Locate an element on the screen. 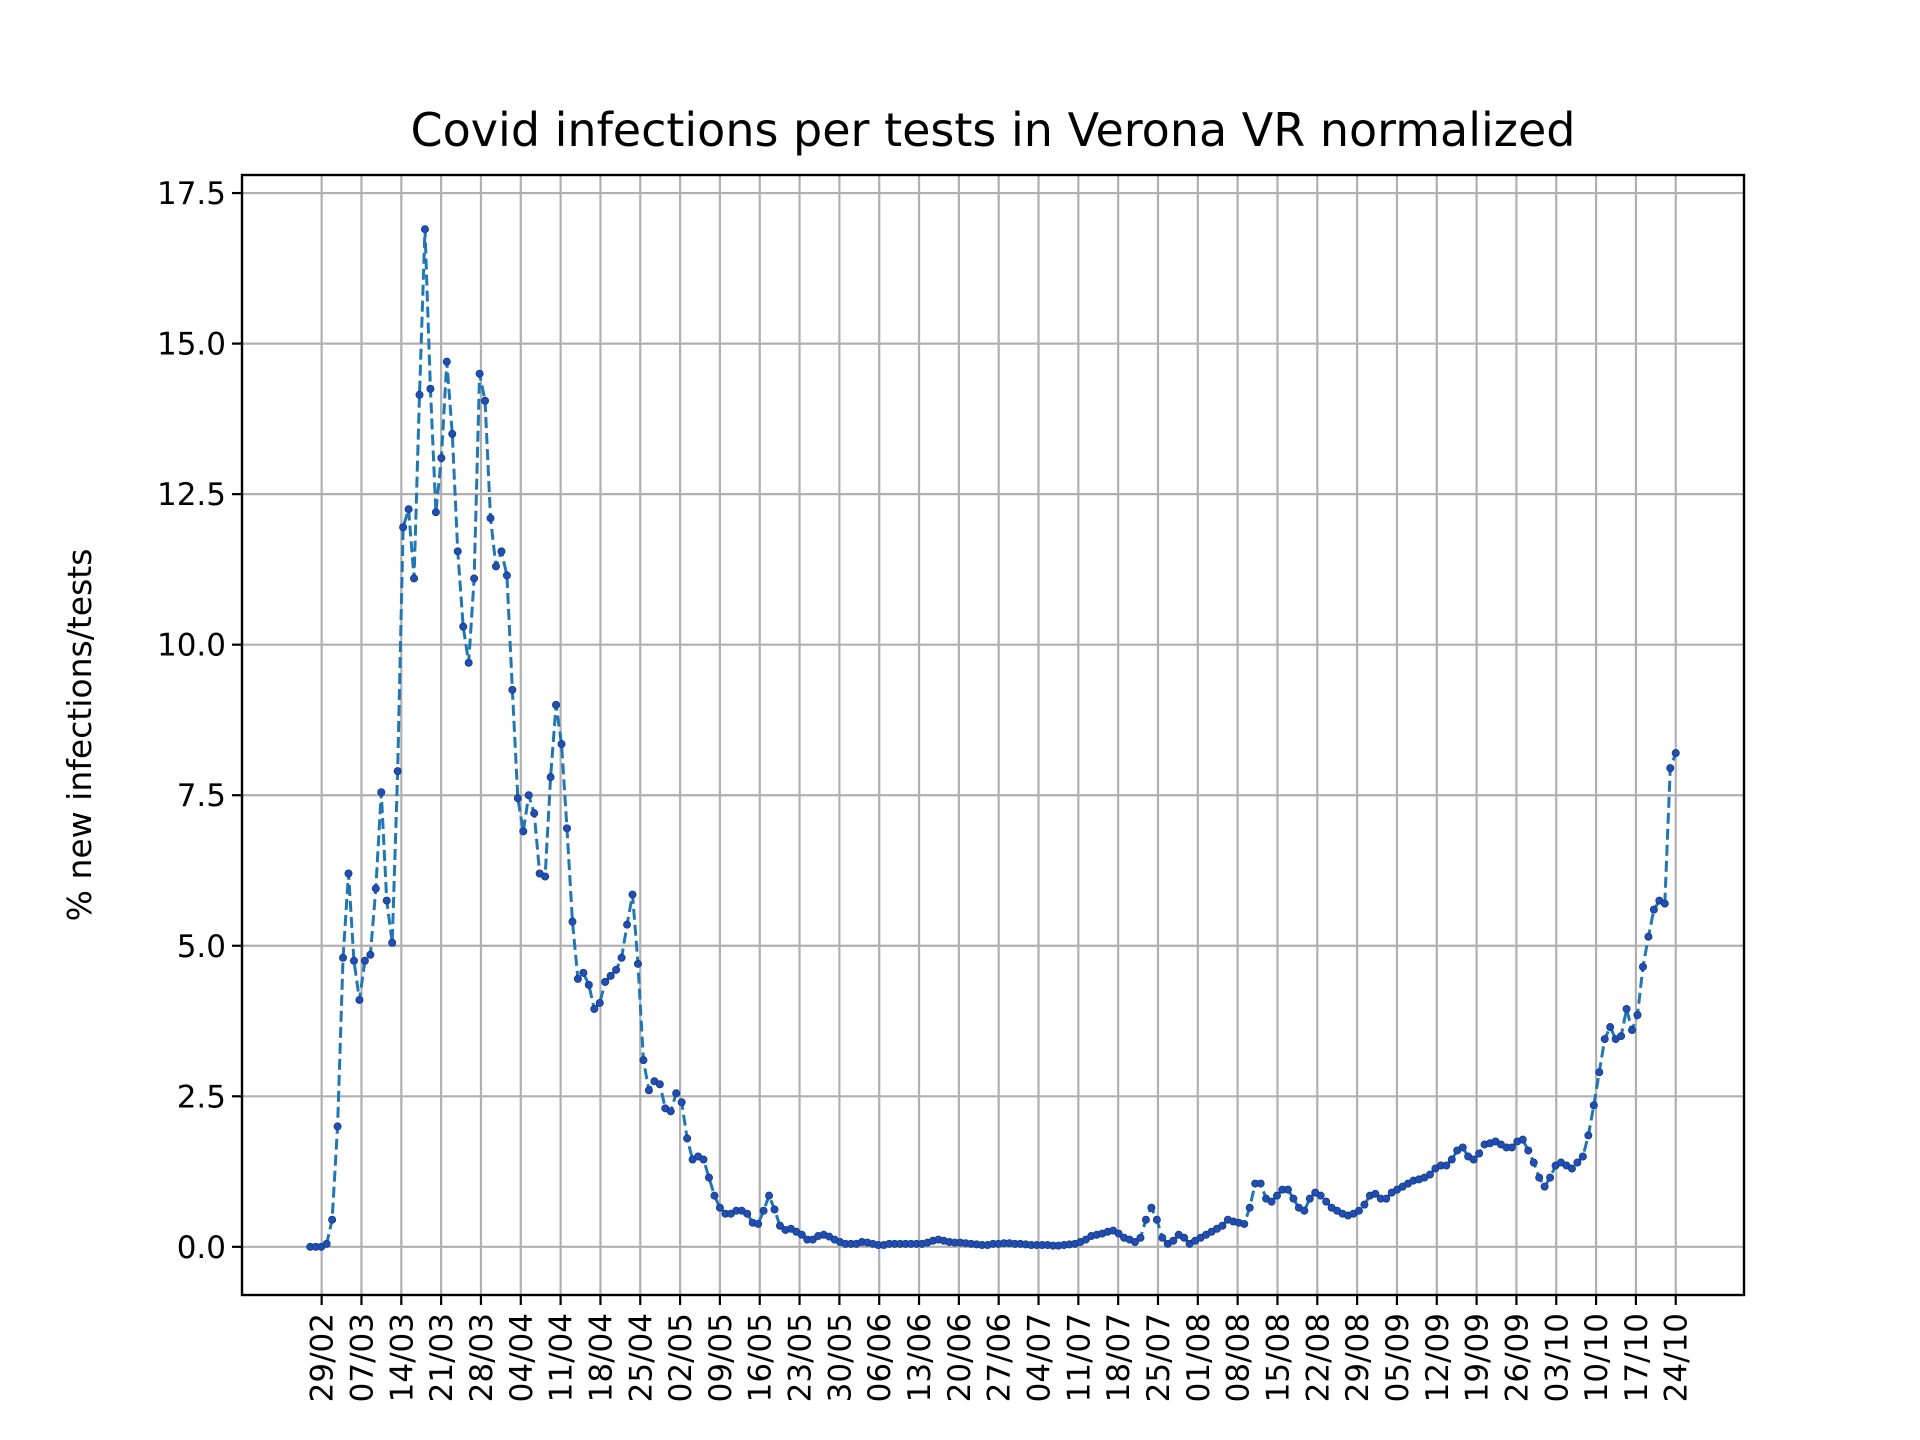 The width and height of the screenshot is (1920, 1440). x-tick-label: 04/07 is located at coordinates (1040, 1357).